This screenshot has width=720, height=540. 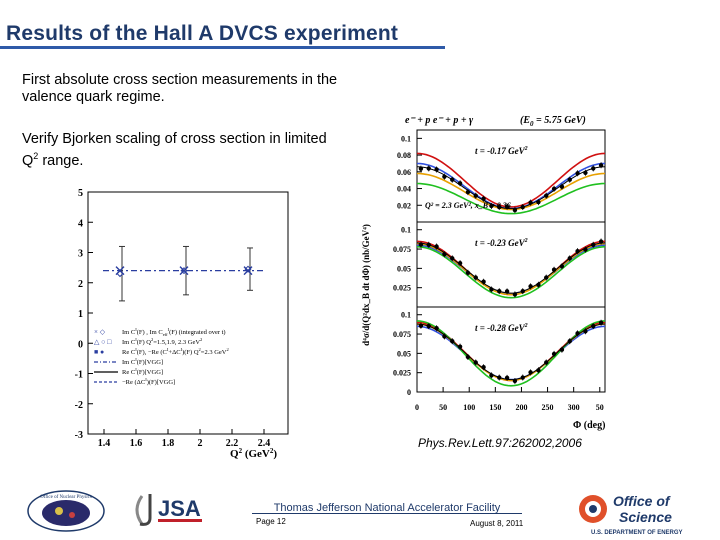 What do you see at coordinates (232, 443) in the screenshot?
I see `left-plot-x-tick-label: 2.2` at bounding box center [232, 443].